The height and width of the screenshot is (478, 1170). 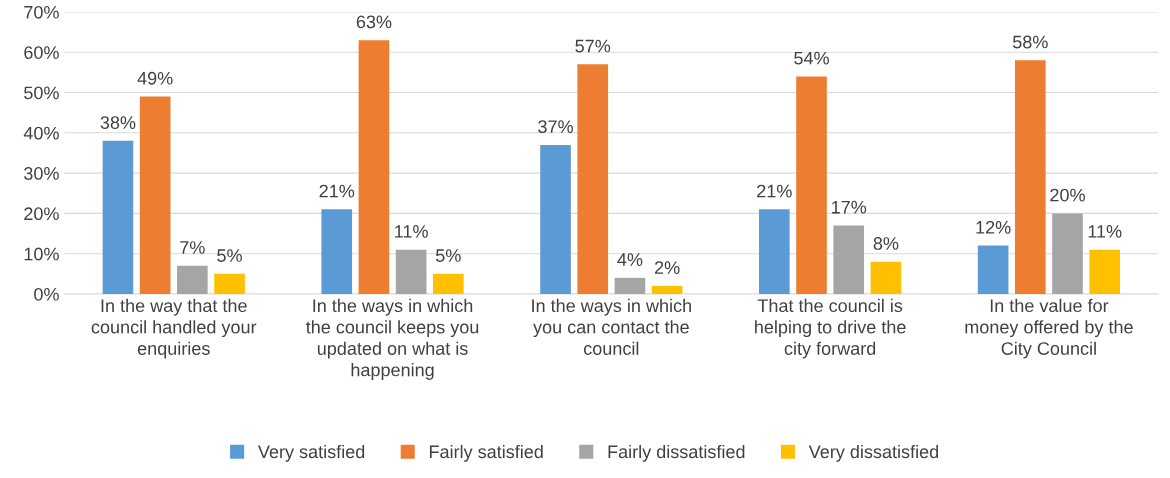 I want to click on y-tick-label: 50%, so click(x=41, y=93).